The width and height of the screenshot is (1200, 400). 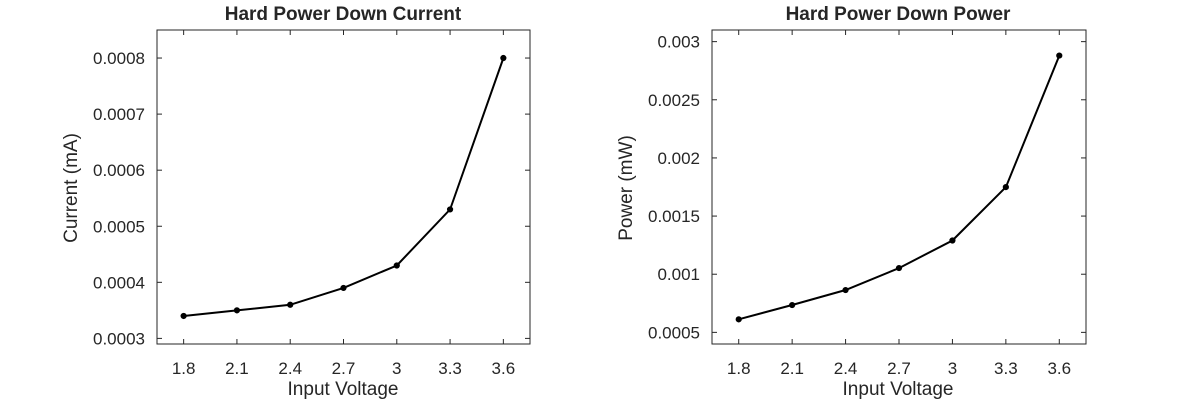 What do you see at coordinates (678, 158) in the screenshot?
I see `y-tick-label: 0.002` at bounding box center [678, 158].